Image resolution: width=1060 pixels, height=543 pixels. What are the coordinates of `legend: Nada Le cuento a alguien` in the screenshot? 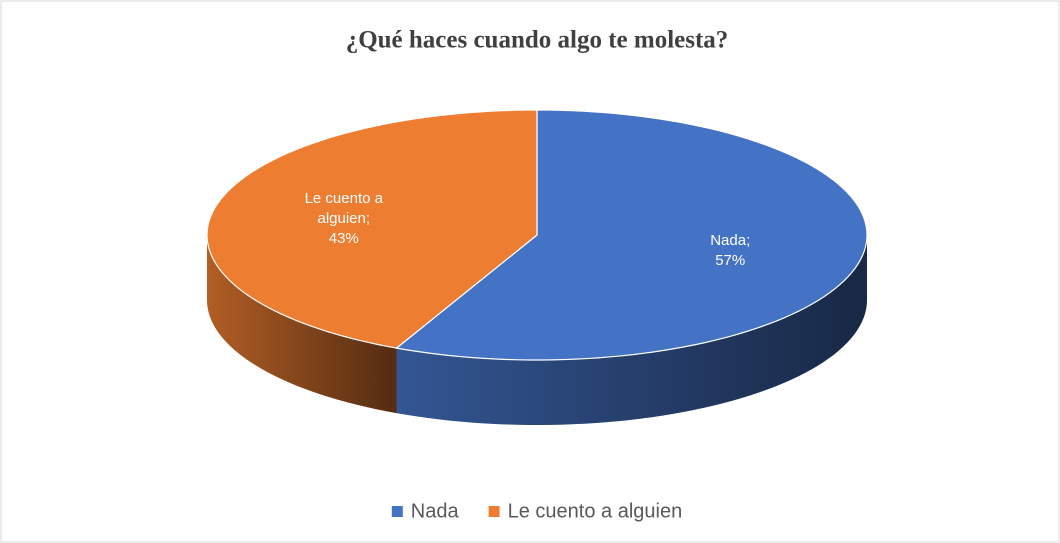 It's located at (537, 511).